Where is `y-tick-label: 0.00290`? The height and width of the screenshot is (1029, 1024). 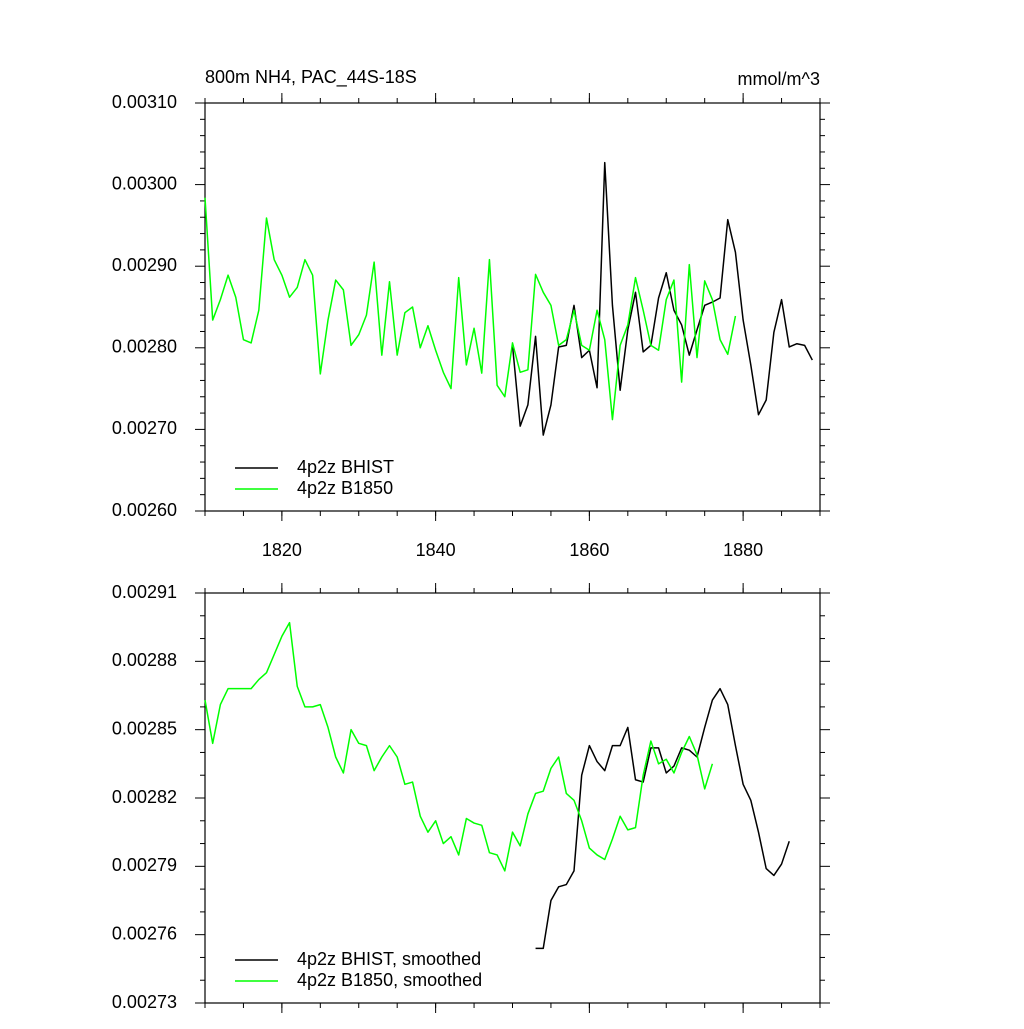
y-tick-label: 0.00290 is located at coordinates (144, 265).